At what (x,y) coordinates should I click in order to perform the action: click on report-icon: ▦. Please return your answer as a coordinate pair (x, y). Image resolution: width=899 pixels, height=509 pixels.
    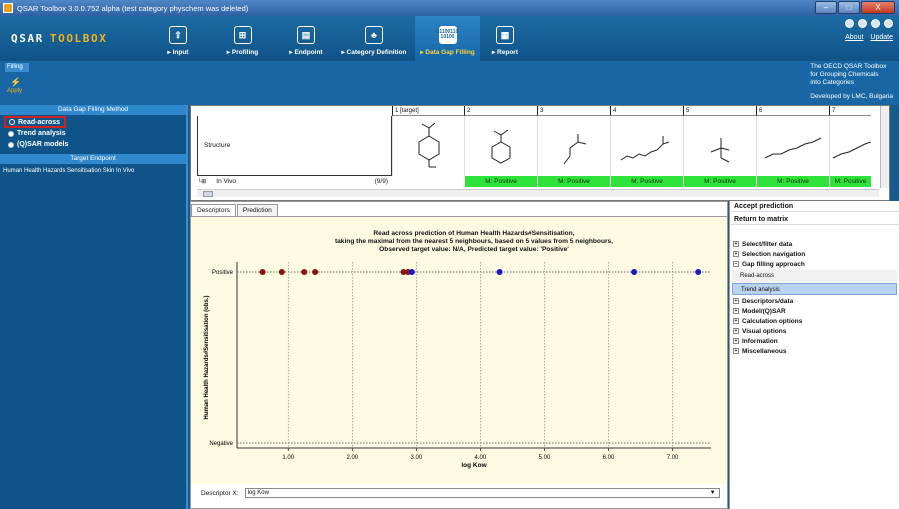
    Looking at the image, I should click on (505, 35).